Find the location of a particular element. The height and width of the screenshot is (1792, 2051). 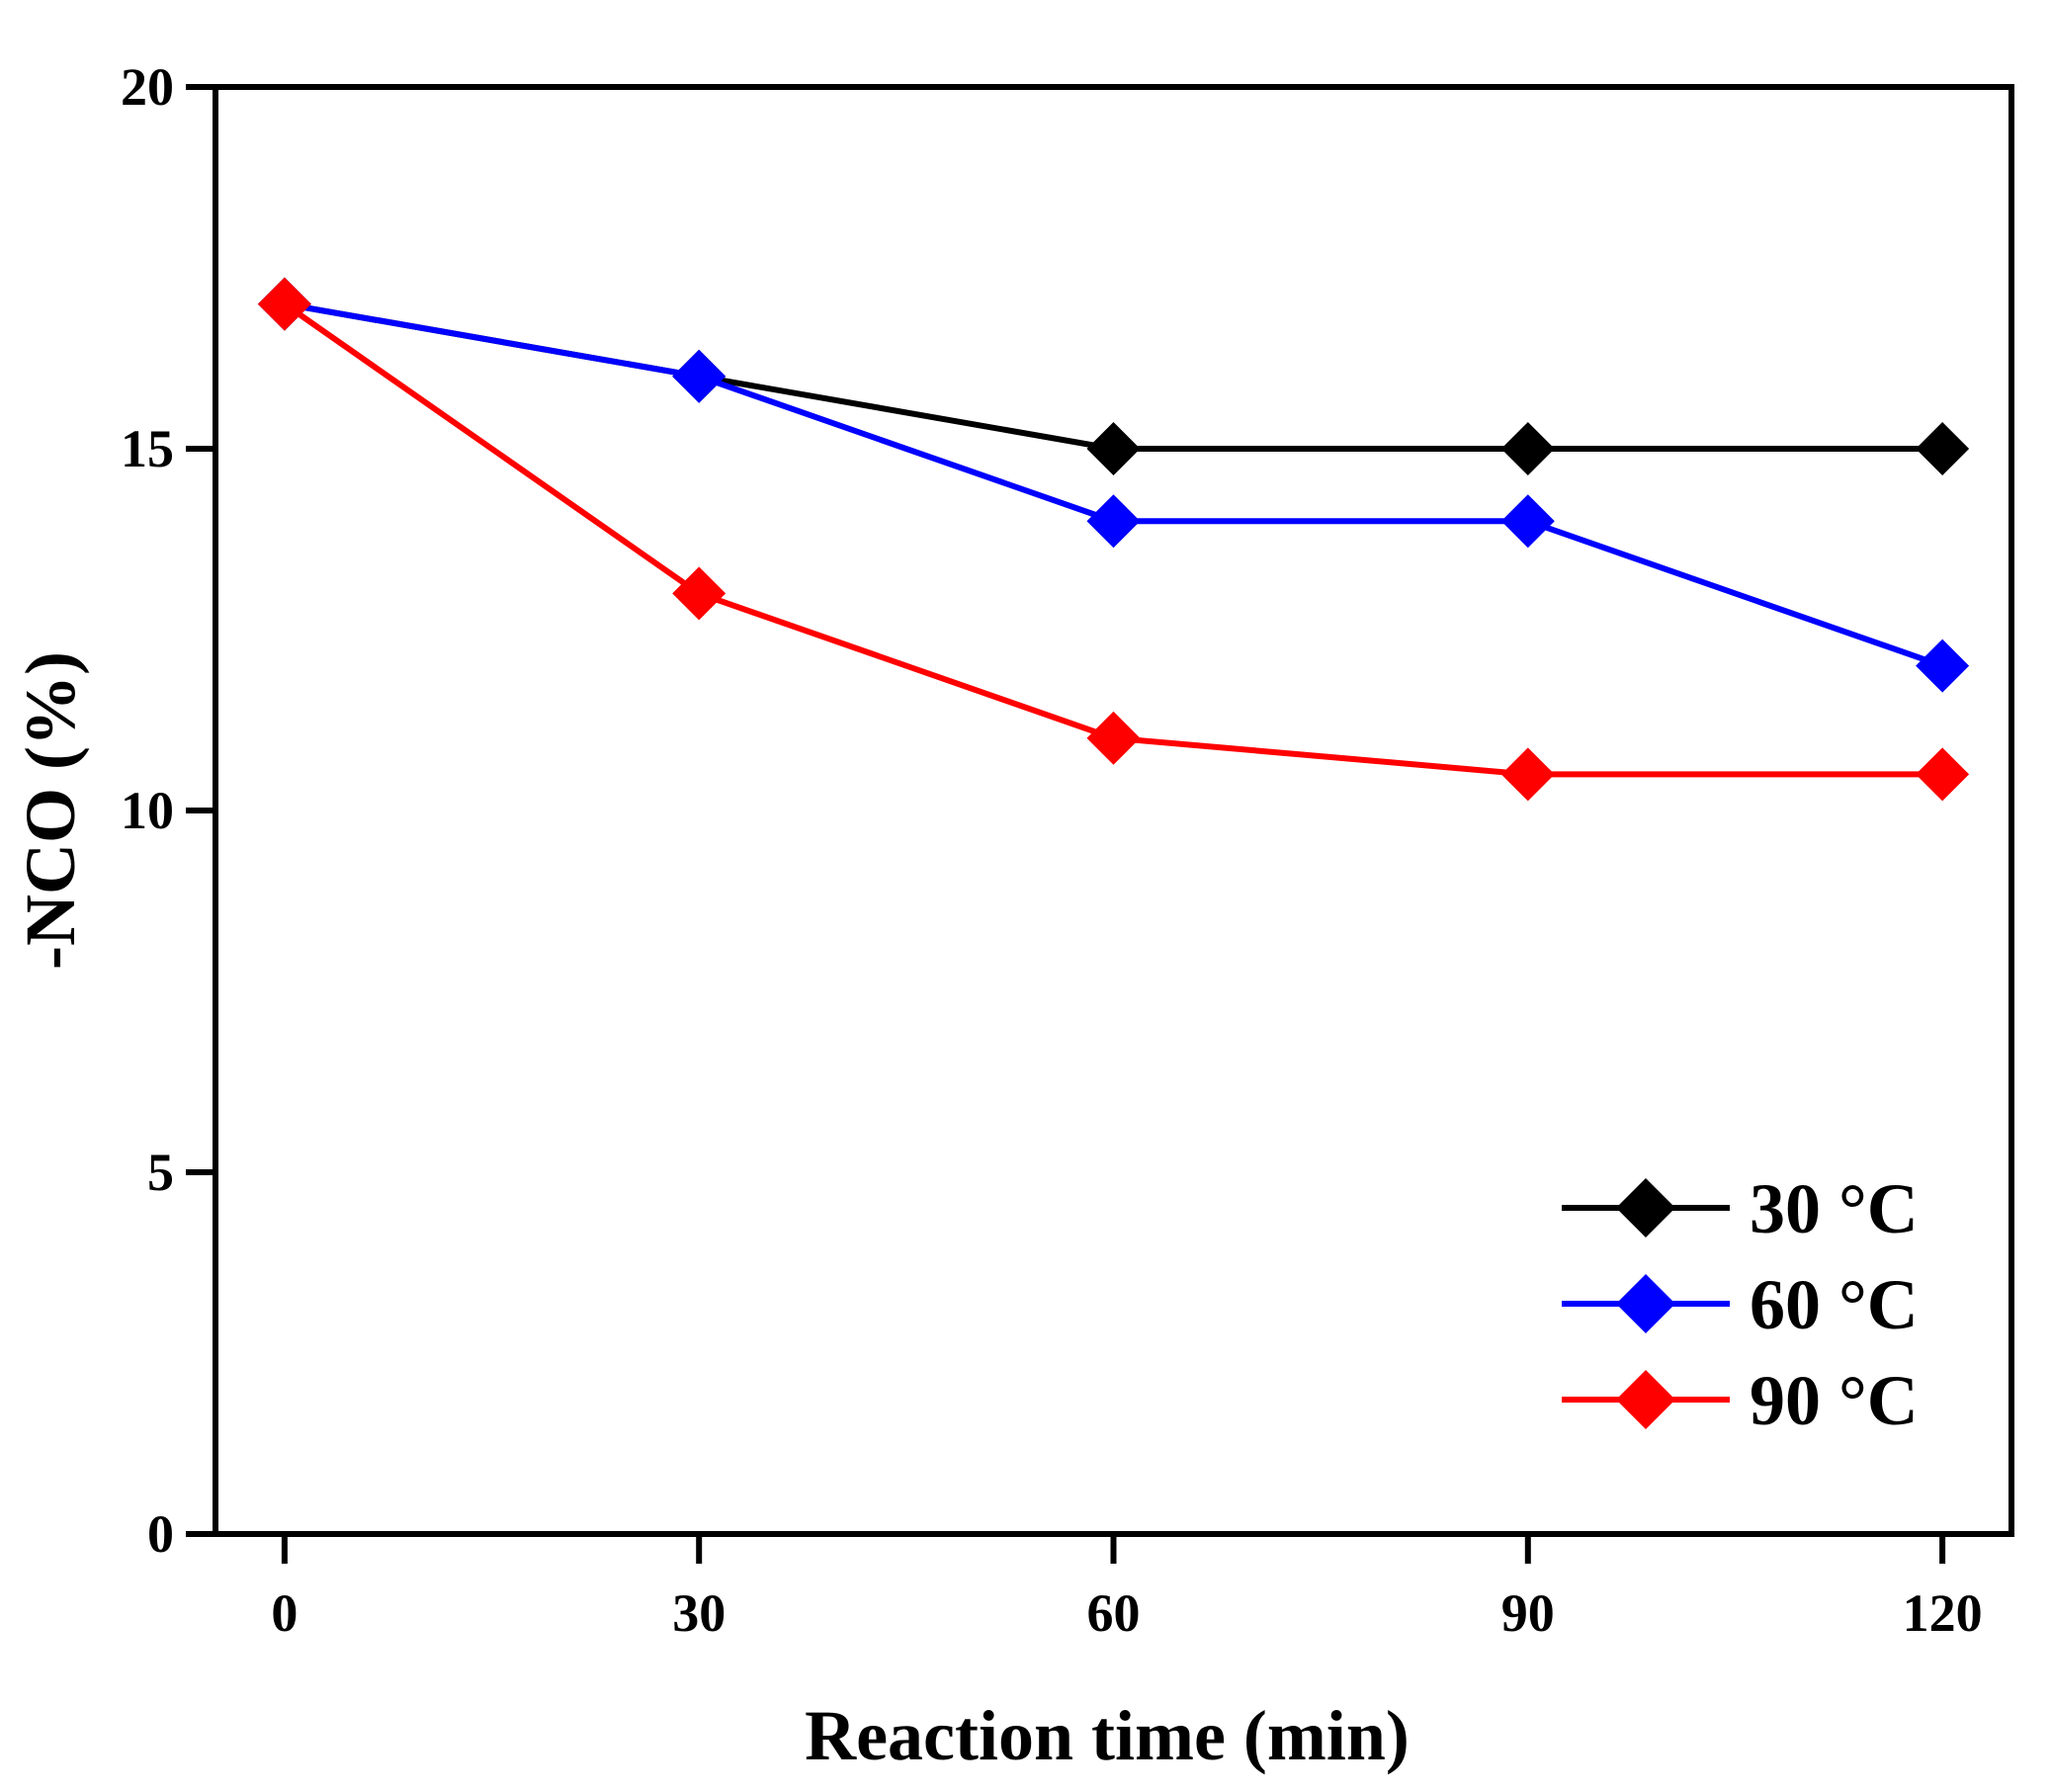

legend-label: 90 °C is located at coordinates (1834, 1400).